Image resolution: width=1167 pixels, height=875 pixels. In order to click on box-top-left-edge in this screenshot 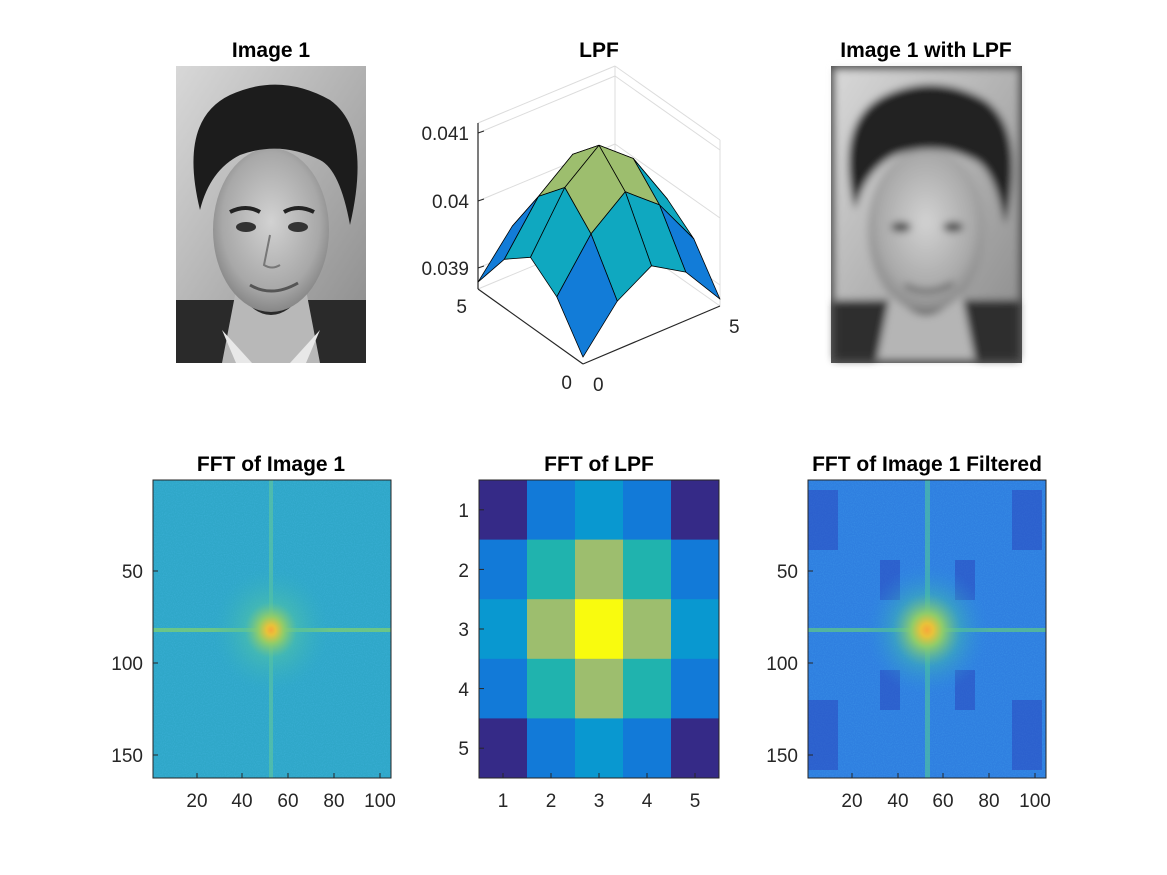, I will do `click(546, 94)`.